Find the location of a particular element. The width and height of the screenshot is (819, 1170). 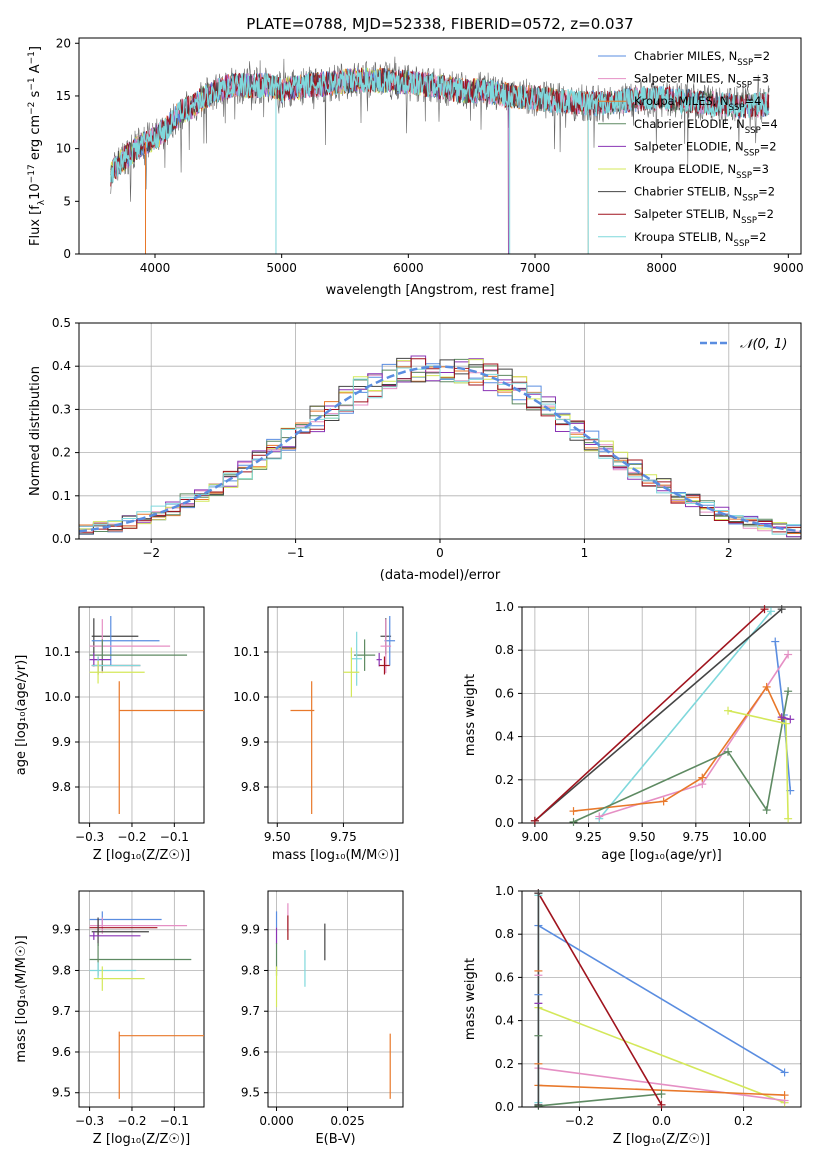

age_vs_Z-errorbar-chabrier_elodie is located at coordinates (138, 655).